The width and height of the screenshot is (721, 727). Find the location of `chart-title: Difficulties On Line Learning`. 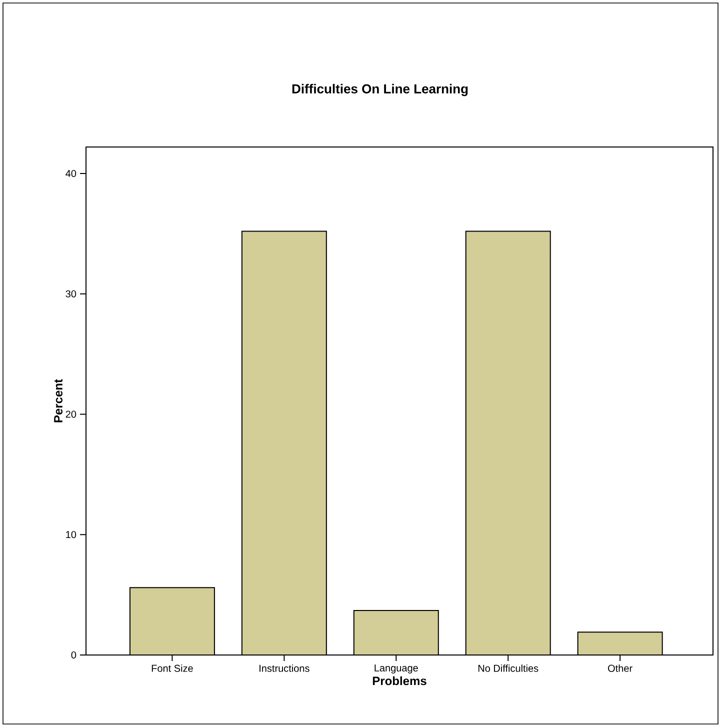

chart-title: Difficulties On Line Learning is located at coordinates (380, 90).